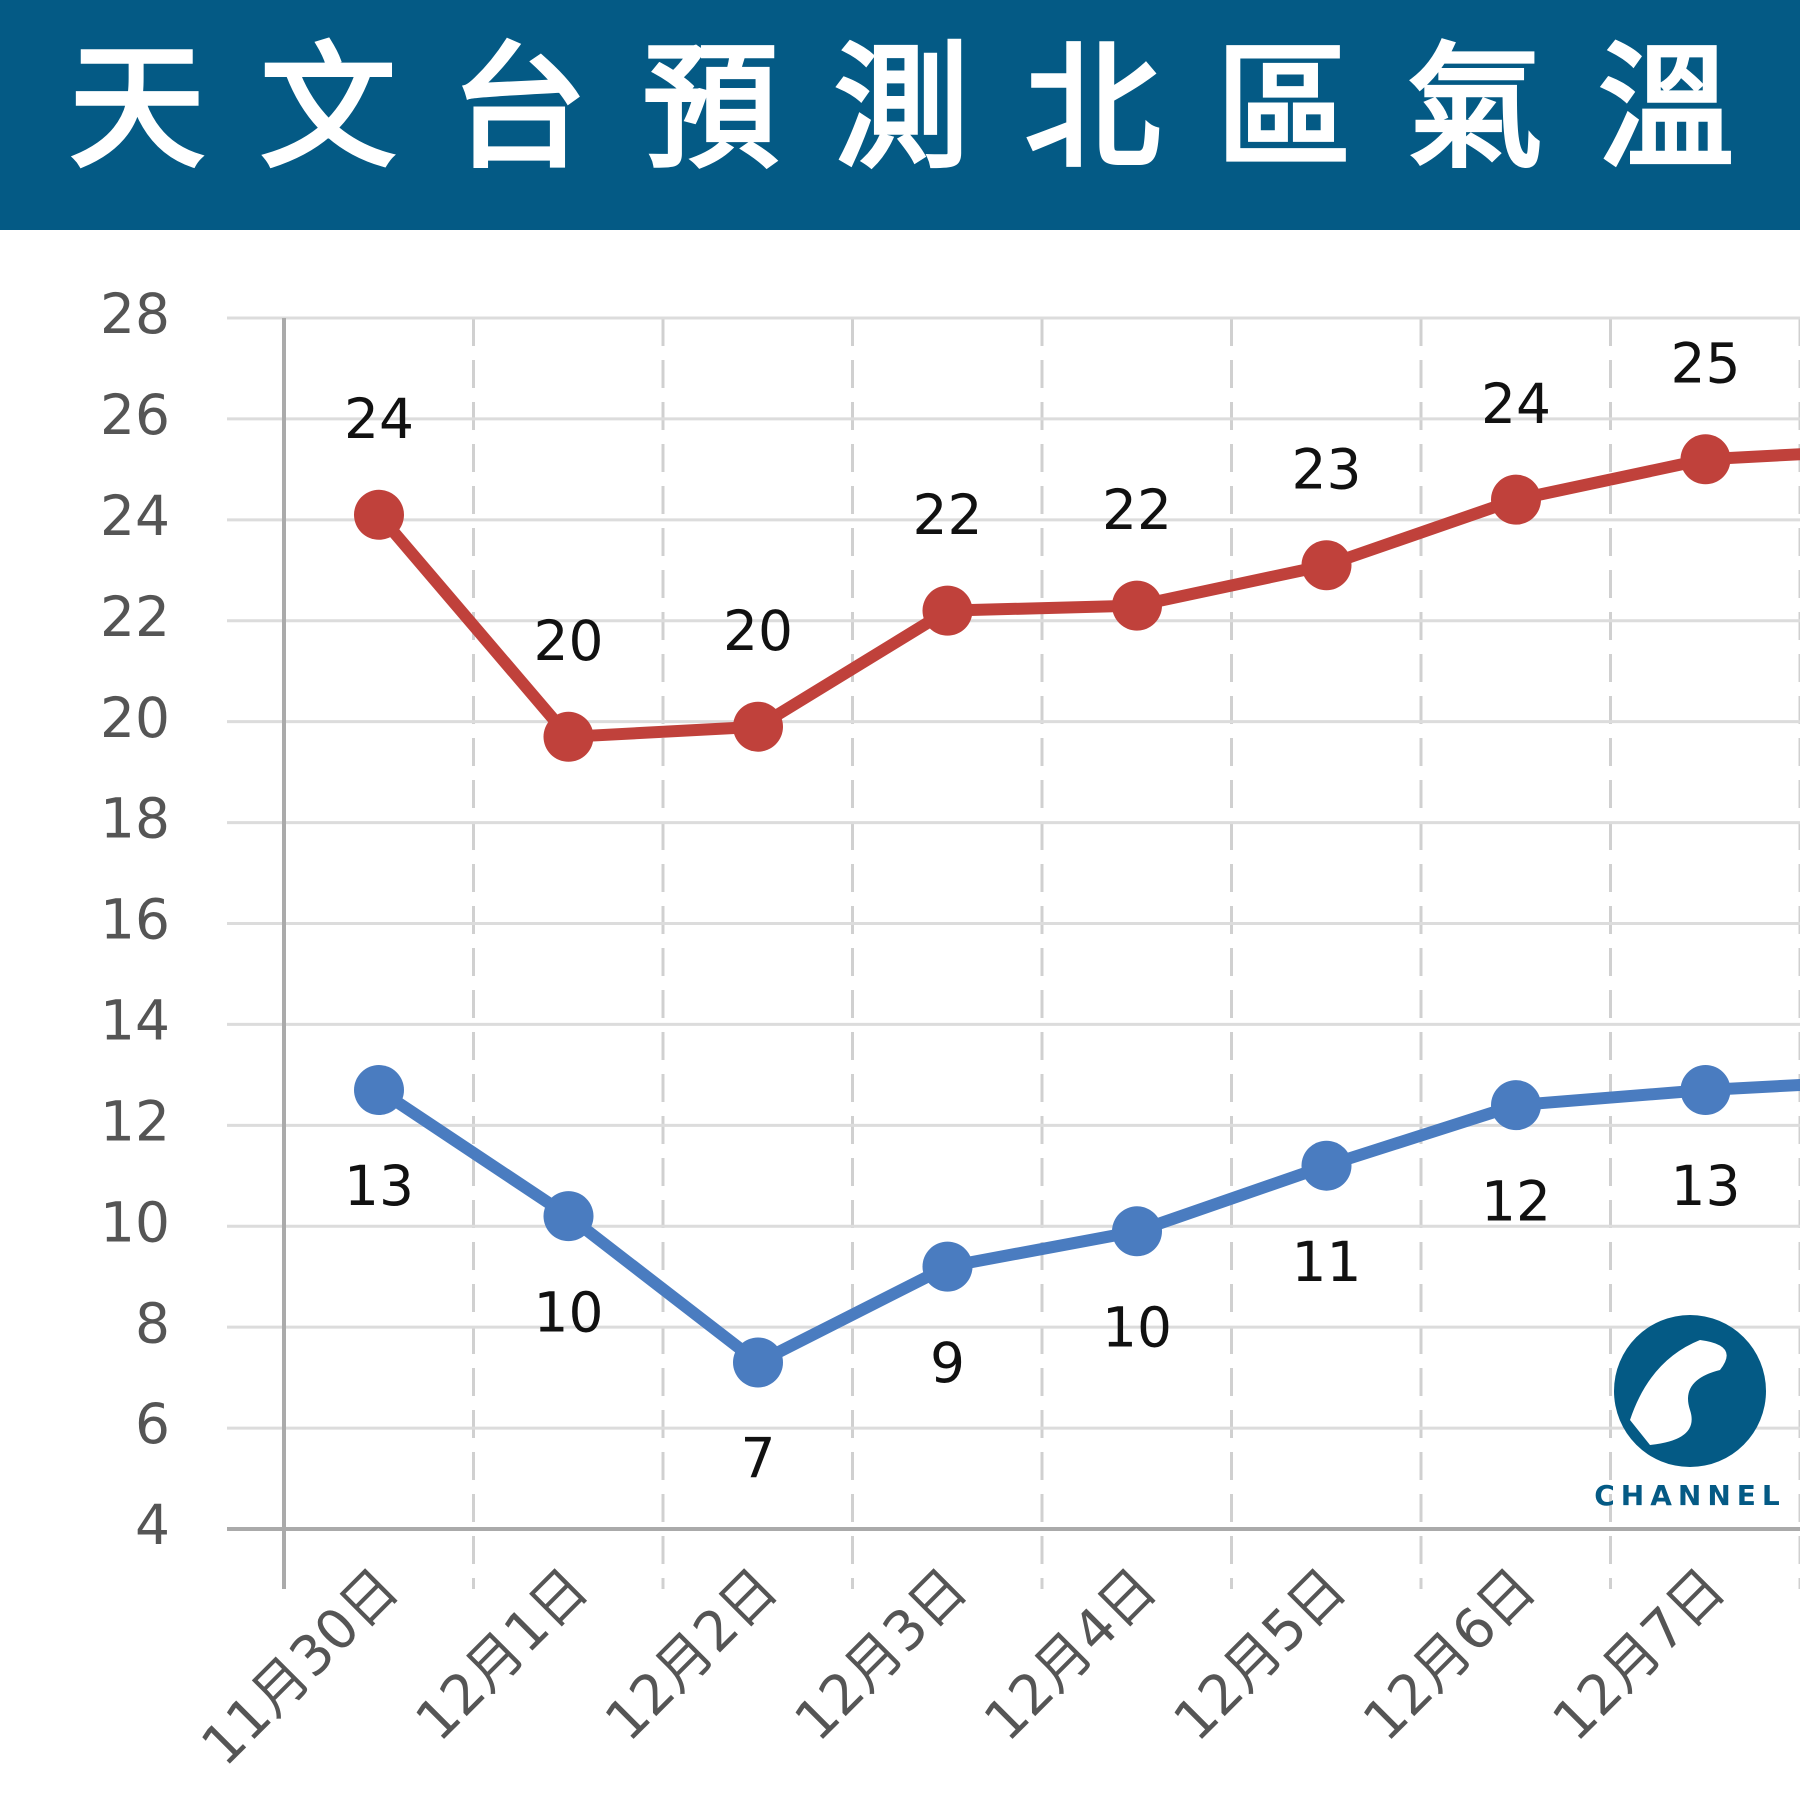 The image size is (1800, 1800). Describe the element at coordinates (135, 1021) in the screenshot. I see `y-tick-label: 14` at that location.